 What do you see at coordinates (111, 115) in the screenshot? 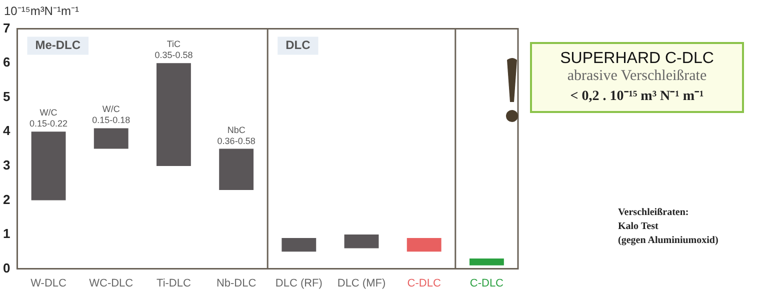
I see `annotation: W/C 0.15-0.18` at bounding box center [111, 115].